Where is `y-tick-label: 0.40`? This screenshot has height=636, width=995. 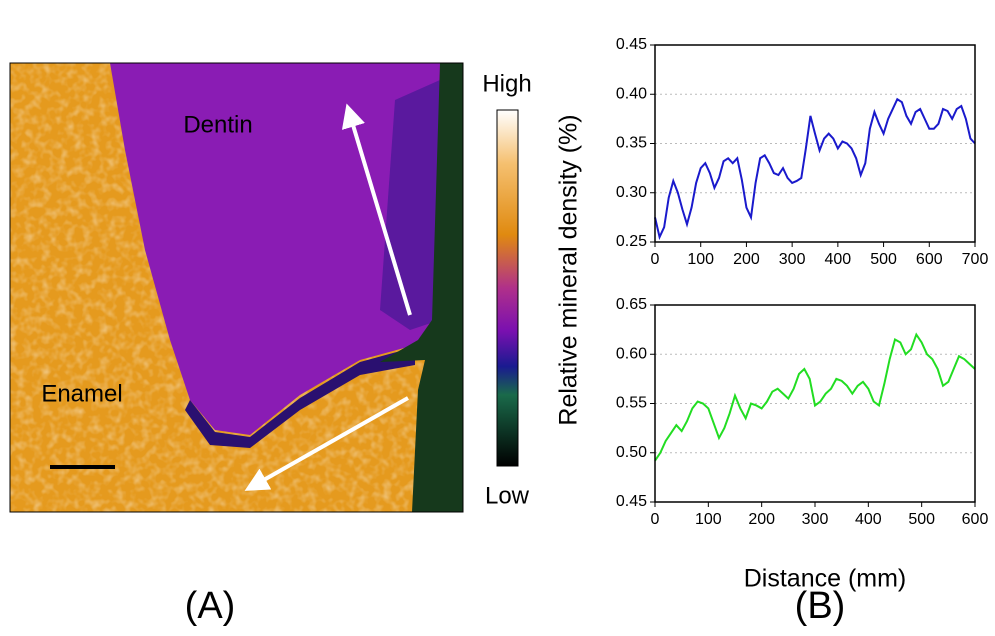
y-tick-label: 0.40 is located at coordinates (631, 93).